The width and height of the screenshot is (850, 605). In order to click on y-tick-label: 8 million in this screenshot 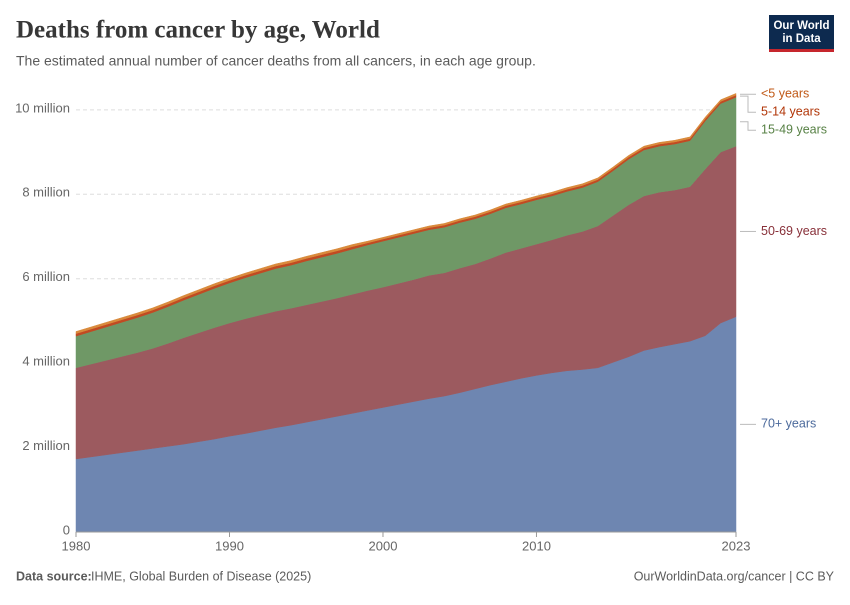, I will do `click(46, 192)`.